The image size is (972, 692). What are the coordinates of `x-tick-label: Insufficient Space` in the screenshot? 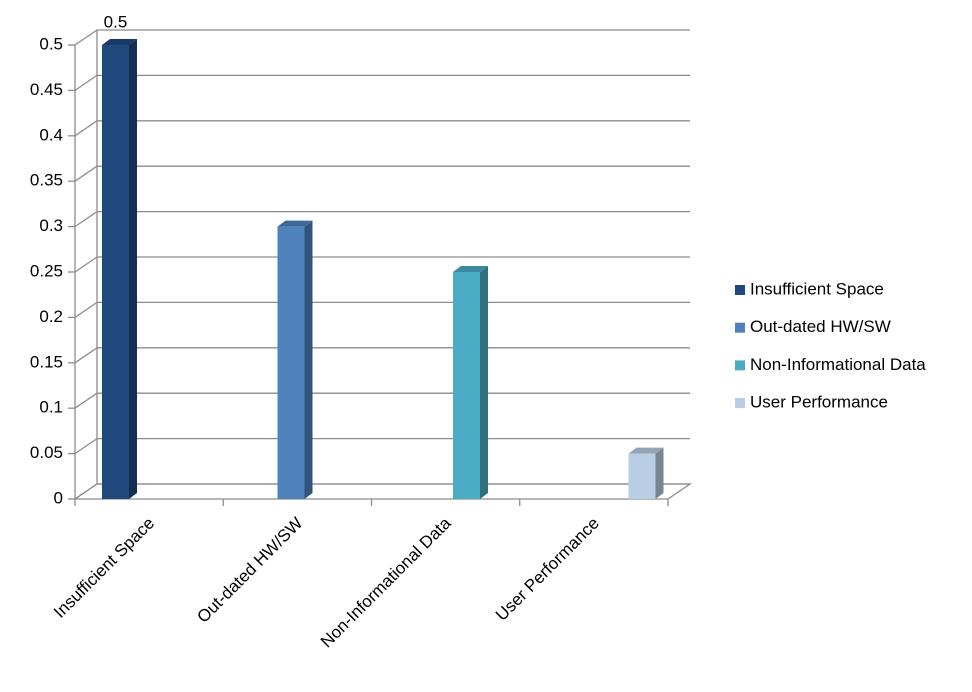 It's located at (104, 568).